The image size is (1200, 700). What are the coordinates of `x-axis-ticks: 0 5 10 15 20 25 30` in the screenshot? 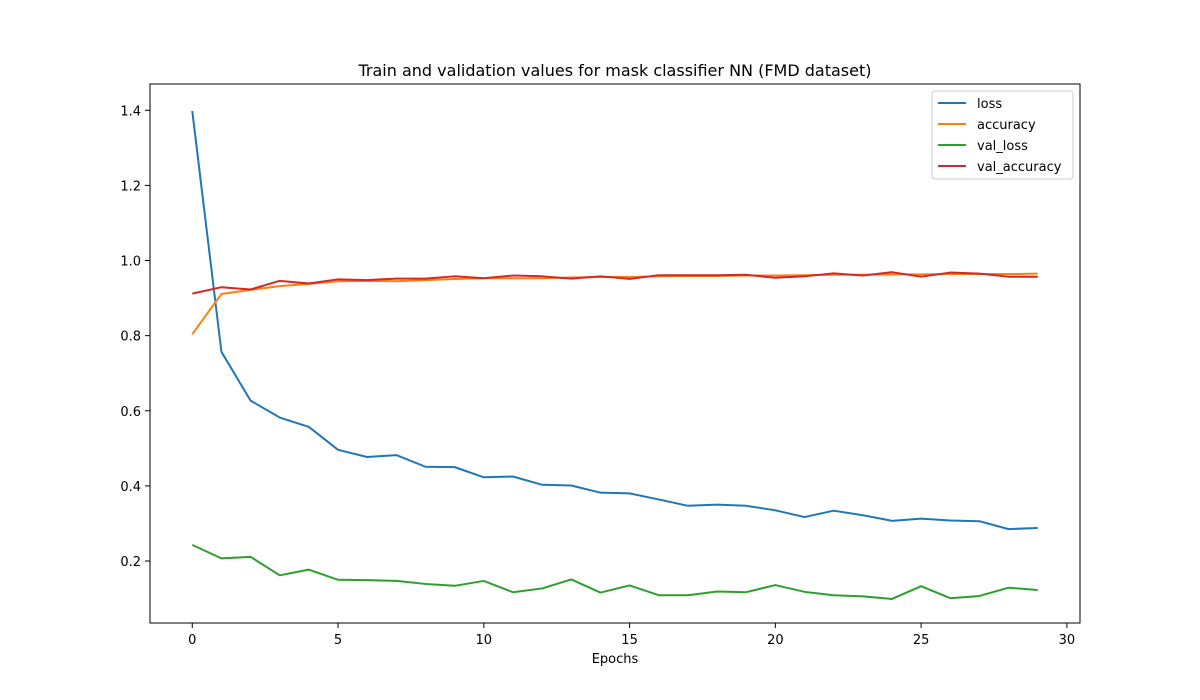 It's located at (631, 635).